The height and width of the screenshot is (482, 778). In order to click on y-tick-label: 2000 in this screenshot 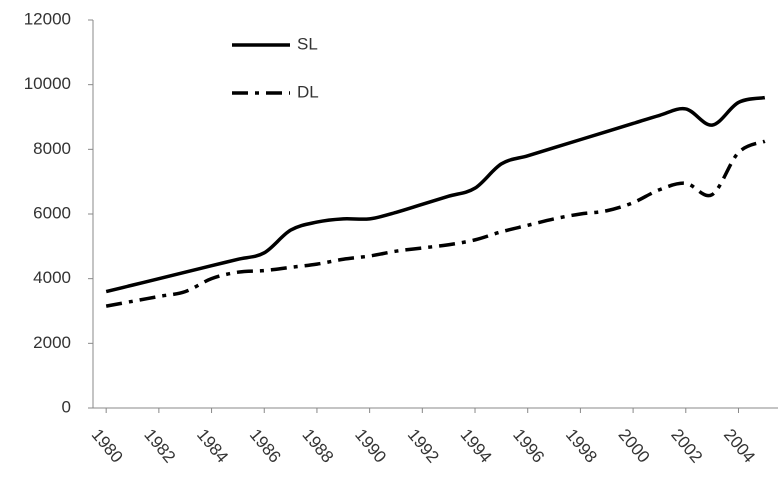, I will do `click(52, 342)`.